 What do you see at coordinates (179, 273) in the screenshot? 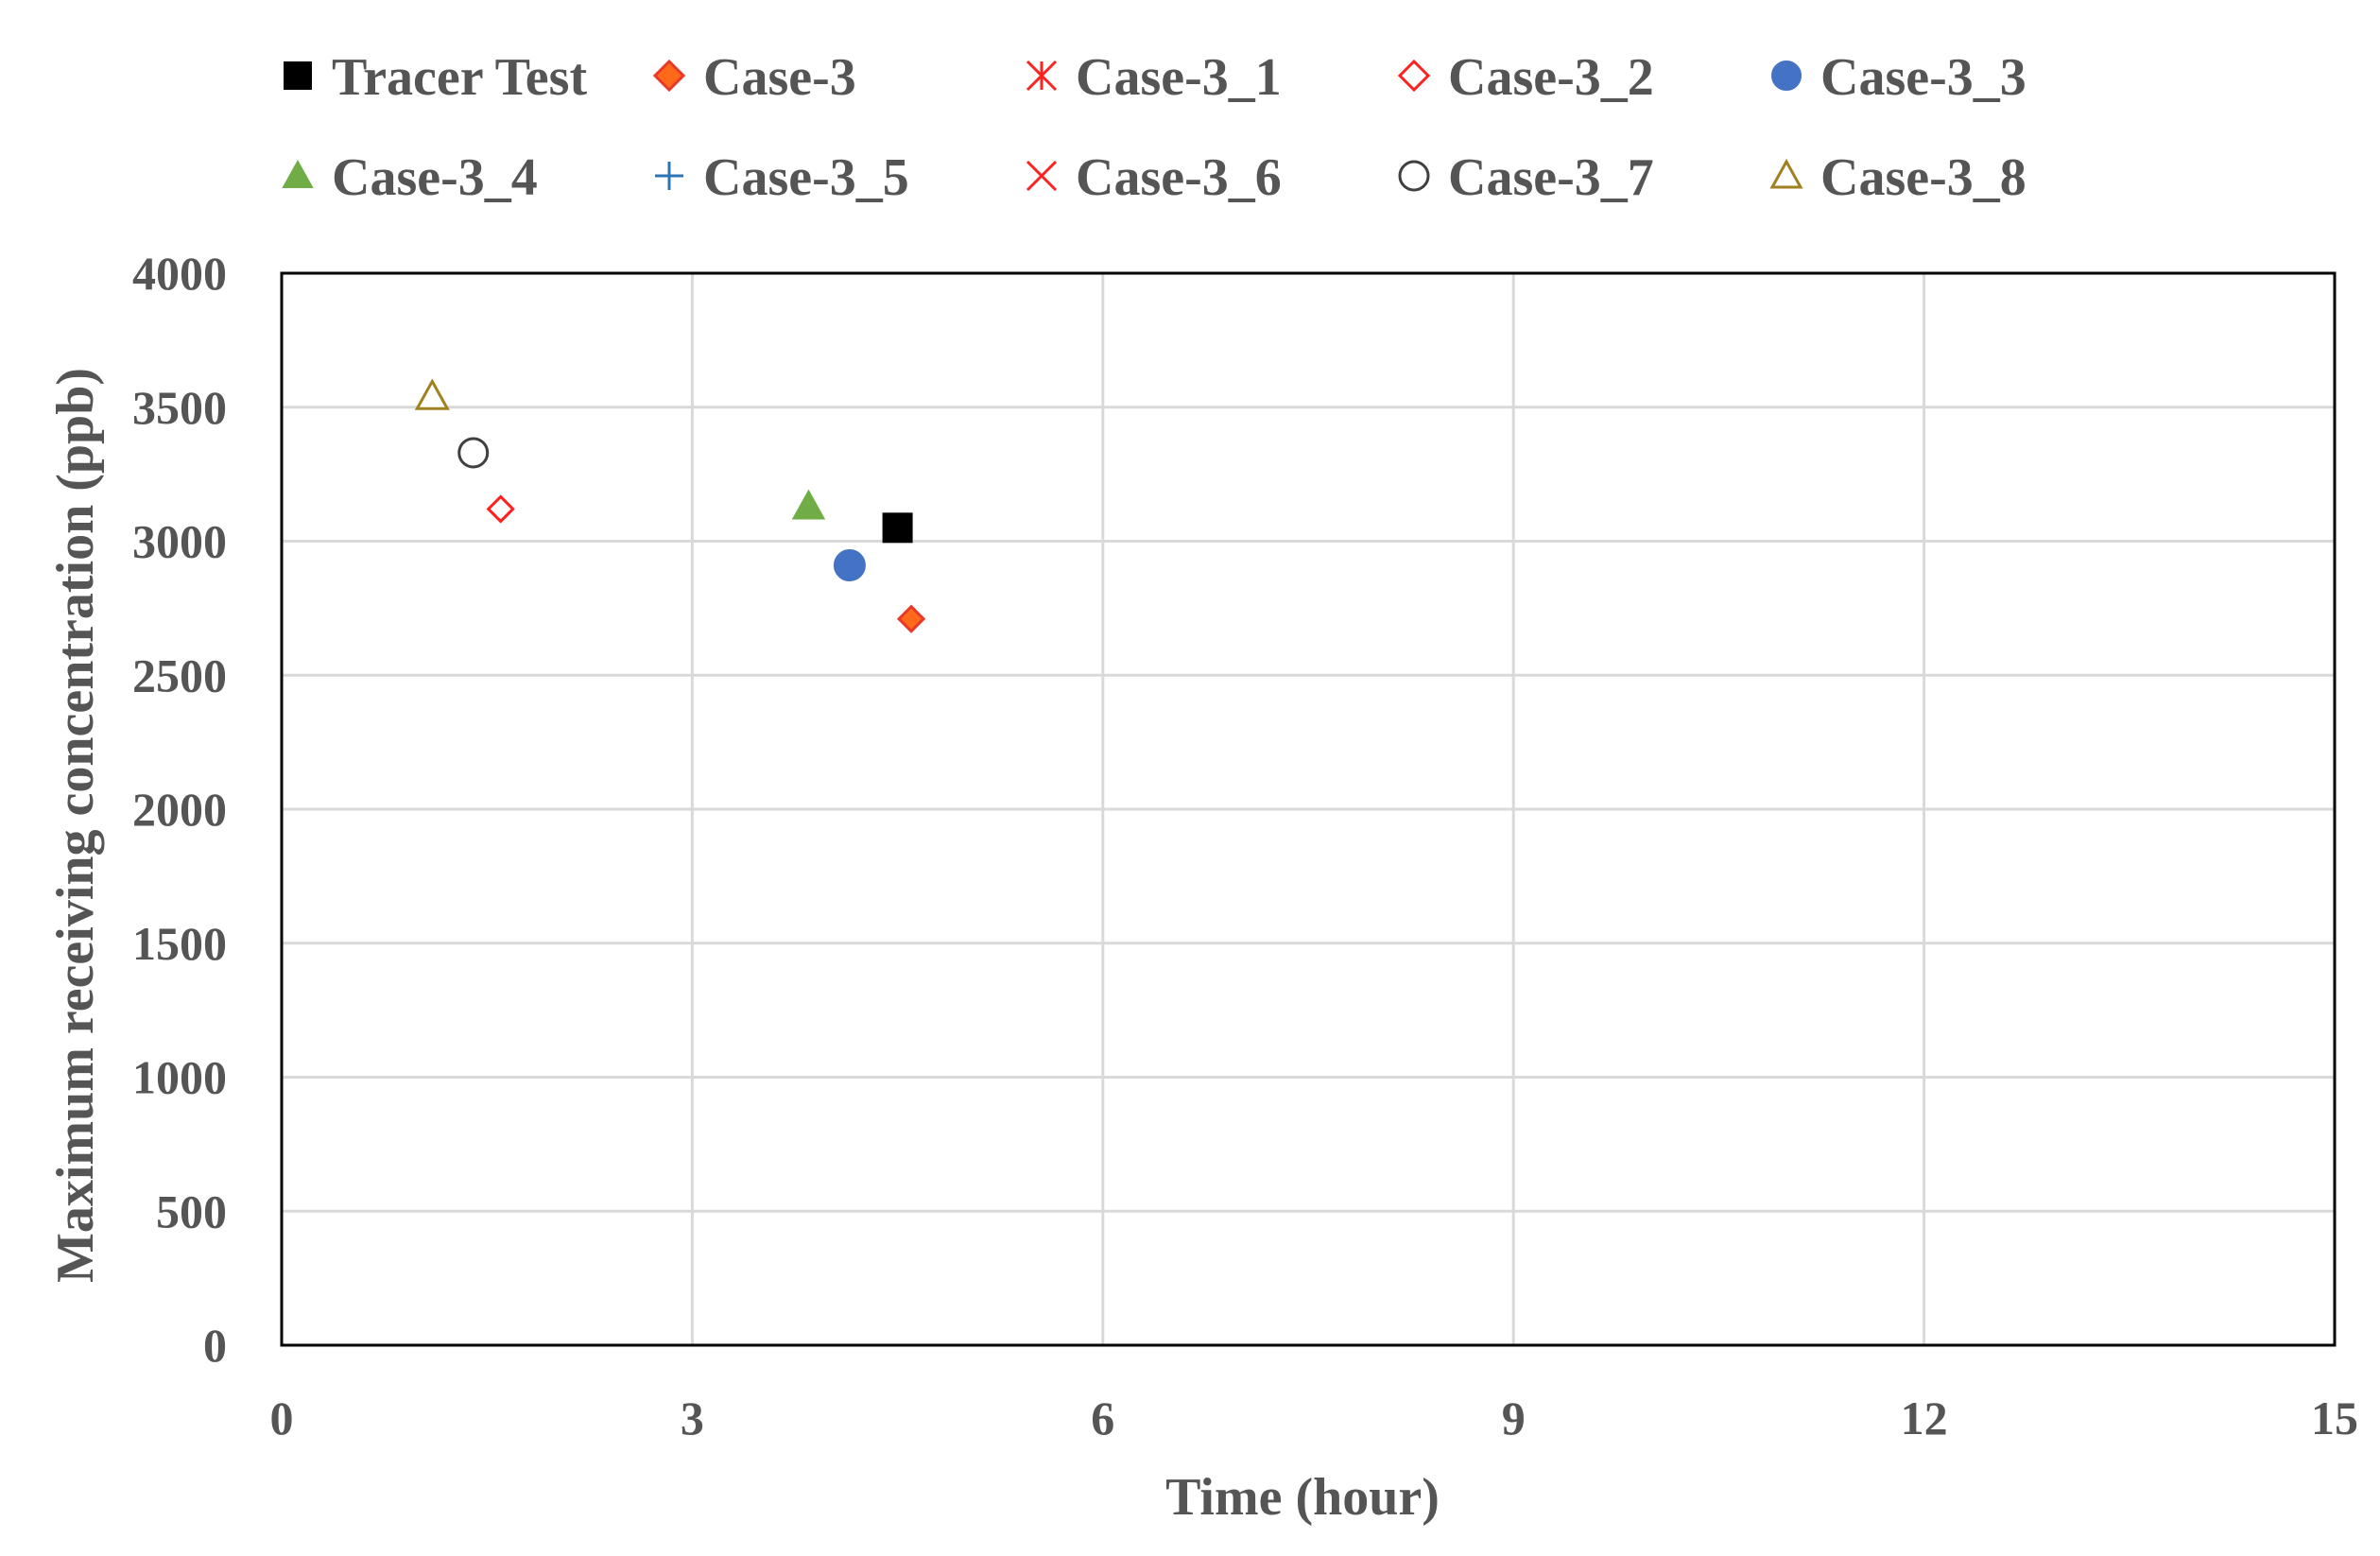
I see `y-tick-label: 4000` at bounding box center [179, 273].